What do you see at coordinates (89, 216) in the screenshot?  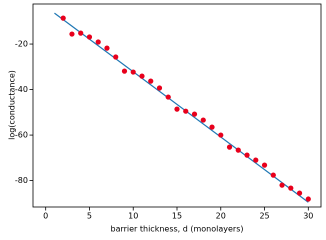 I see `x-tick-label: 5` at bounding box center [89, 216].